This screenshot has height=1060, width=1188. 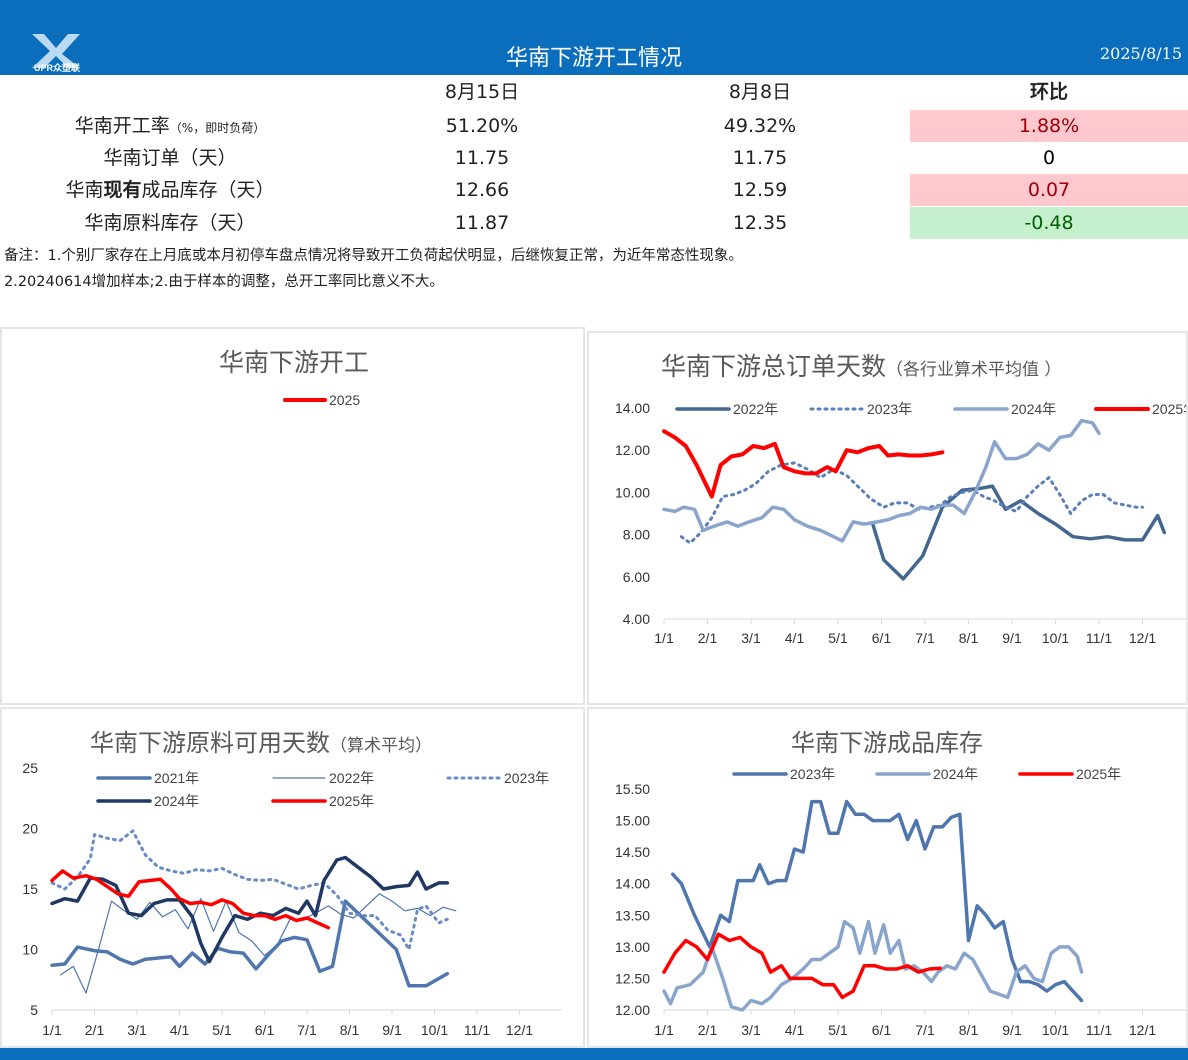 I want to click on y-tick-label: 13.50, so click(x=632, y=915).